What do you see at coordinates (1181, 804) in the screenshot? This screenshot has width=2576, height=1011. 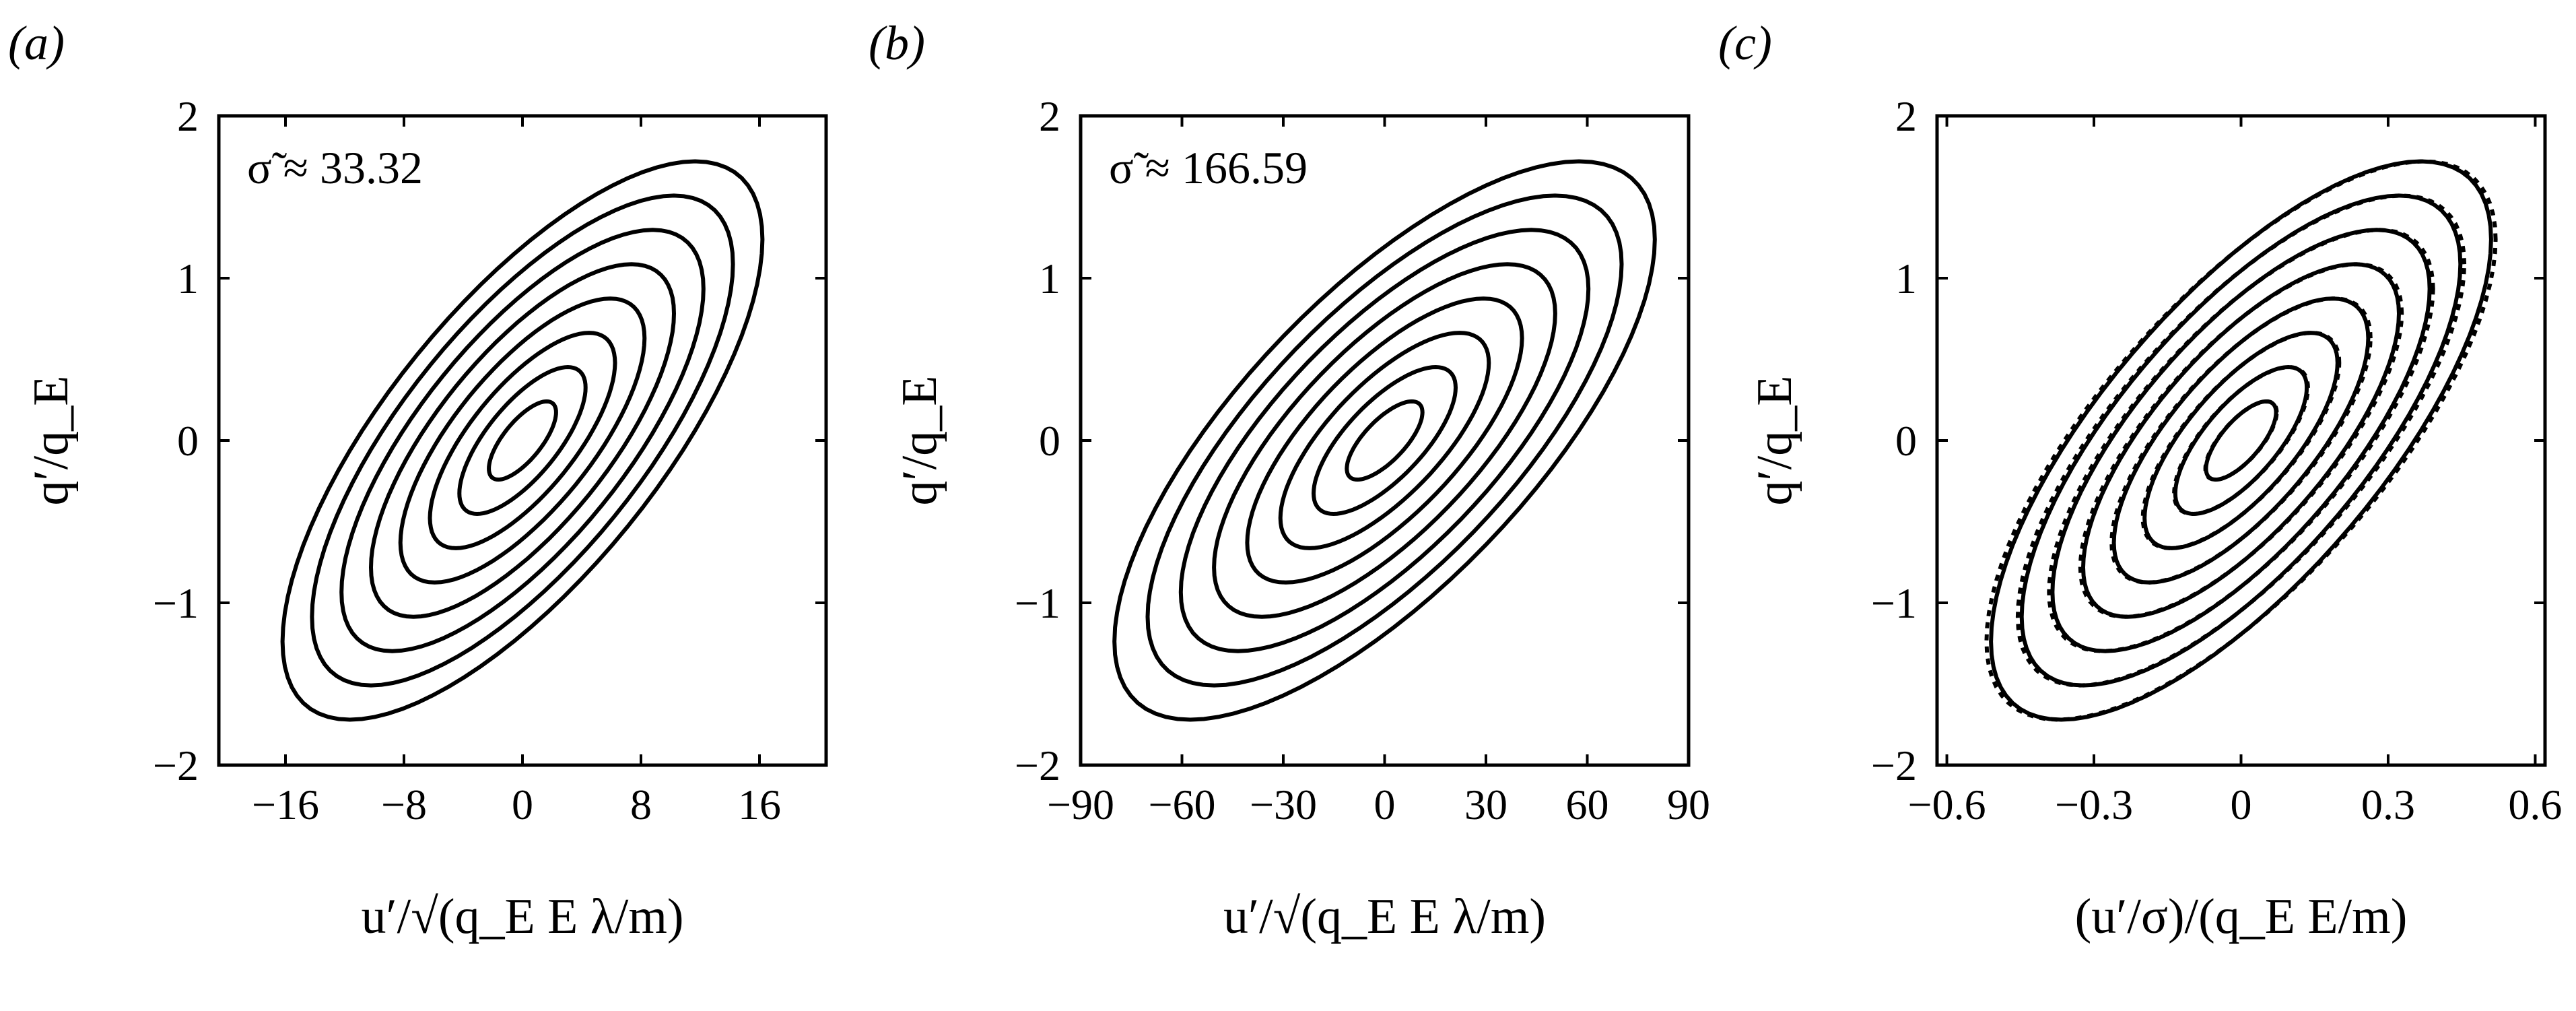 I see `x-tick-label: −60` at bounding box center [1181, 804].